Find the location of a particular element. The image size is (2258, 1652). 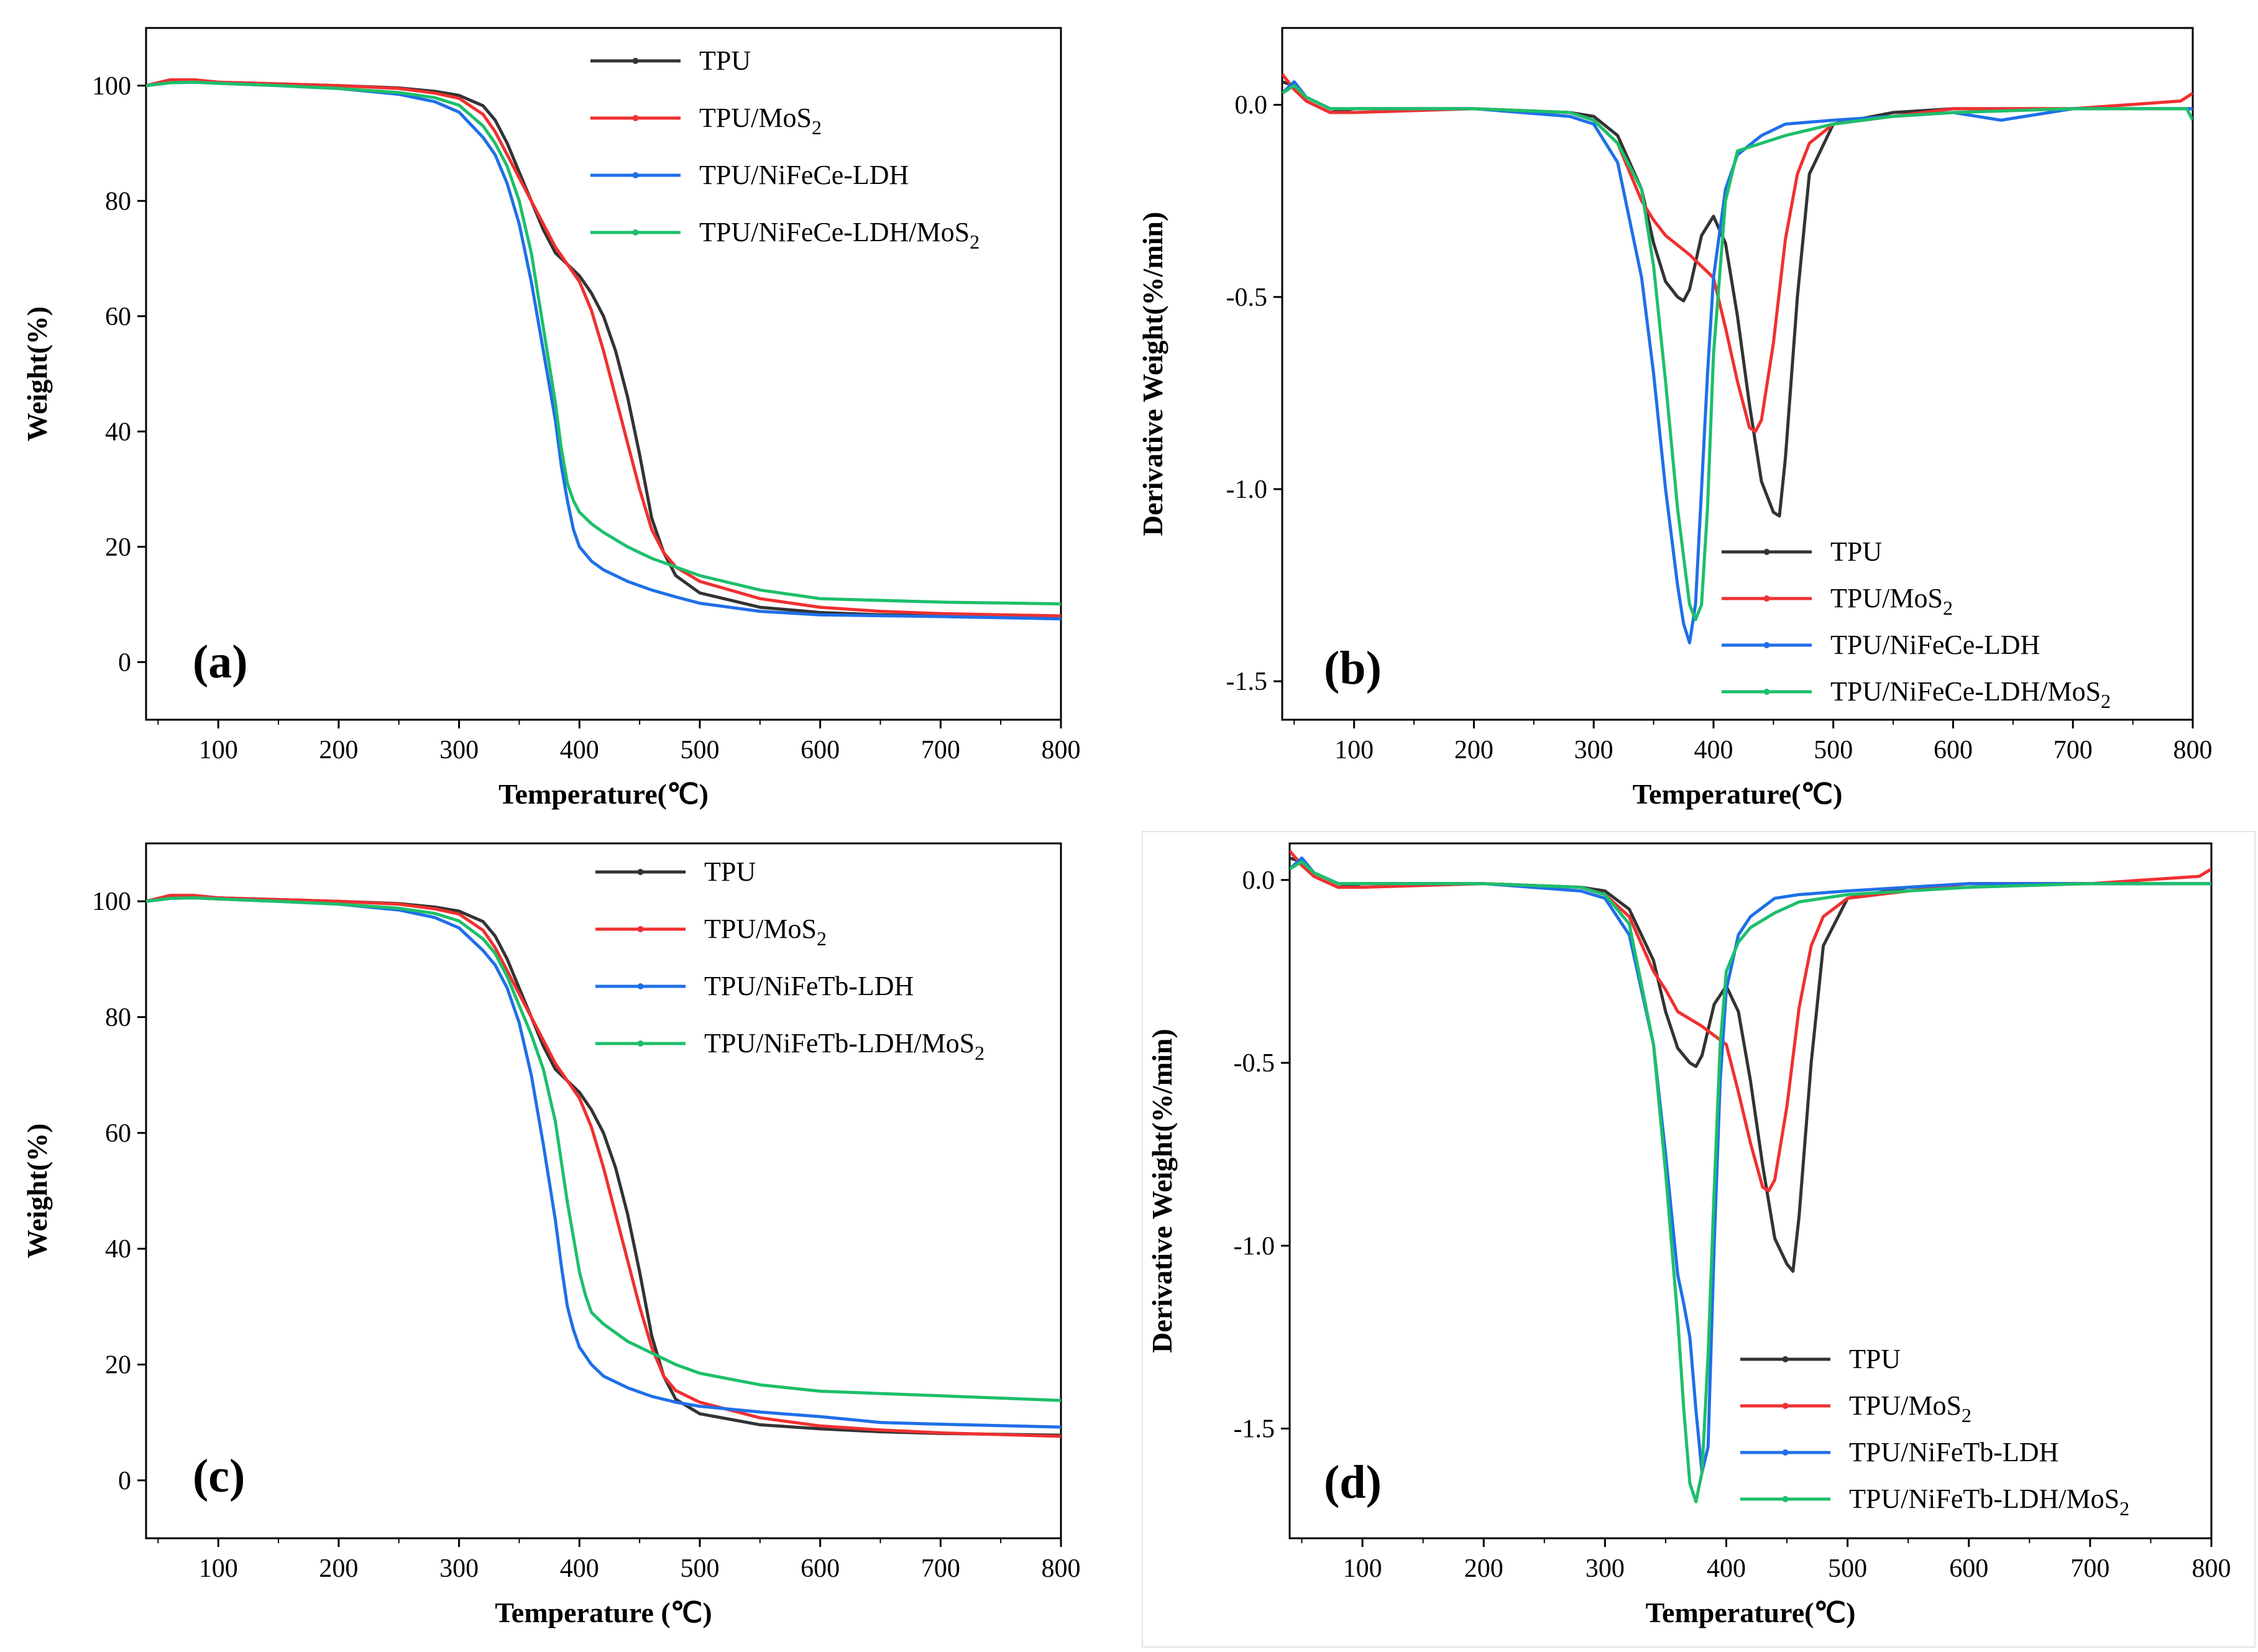

y-tick-label: 0.0 is located at coordinates (1258, 880).